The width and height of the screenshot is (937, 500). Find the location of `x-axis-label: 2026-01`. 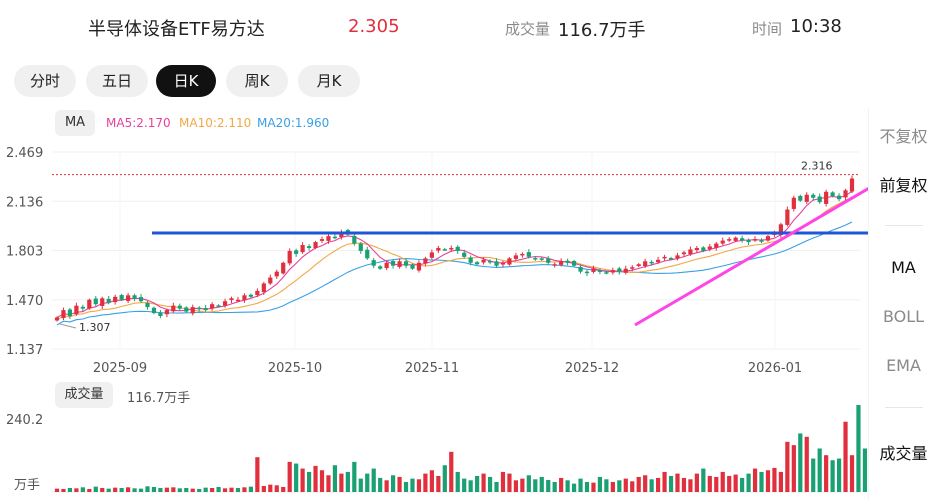

x-axis-label: 2026-01 is located at coordinates (775, 368).